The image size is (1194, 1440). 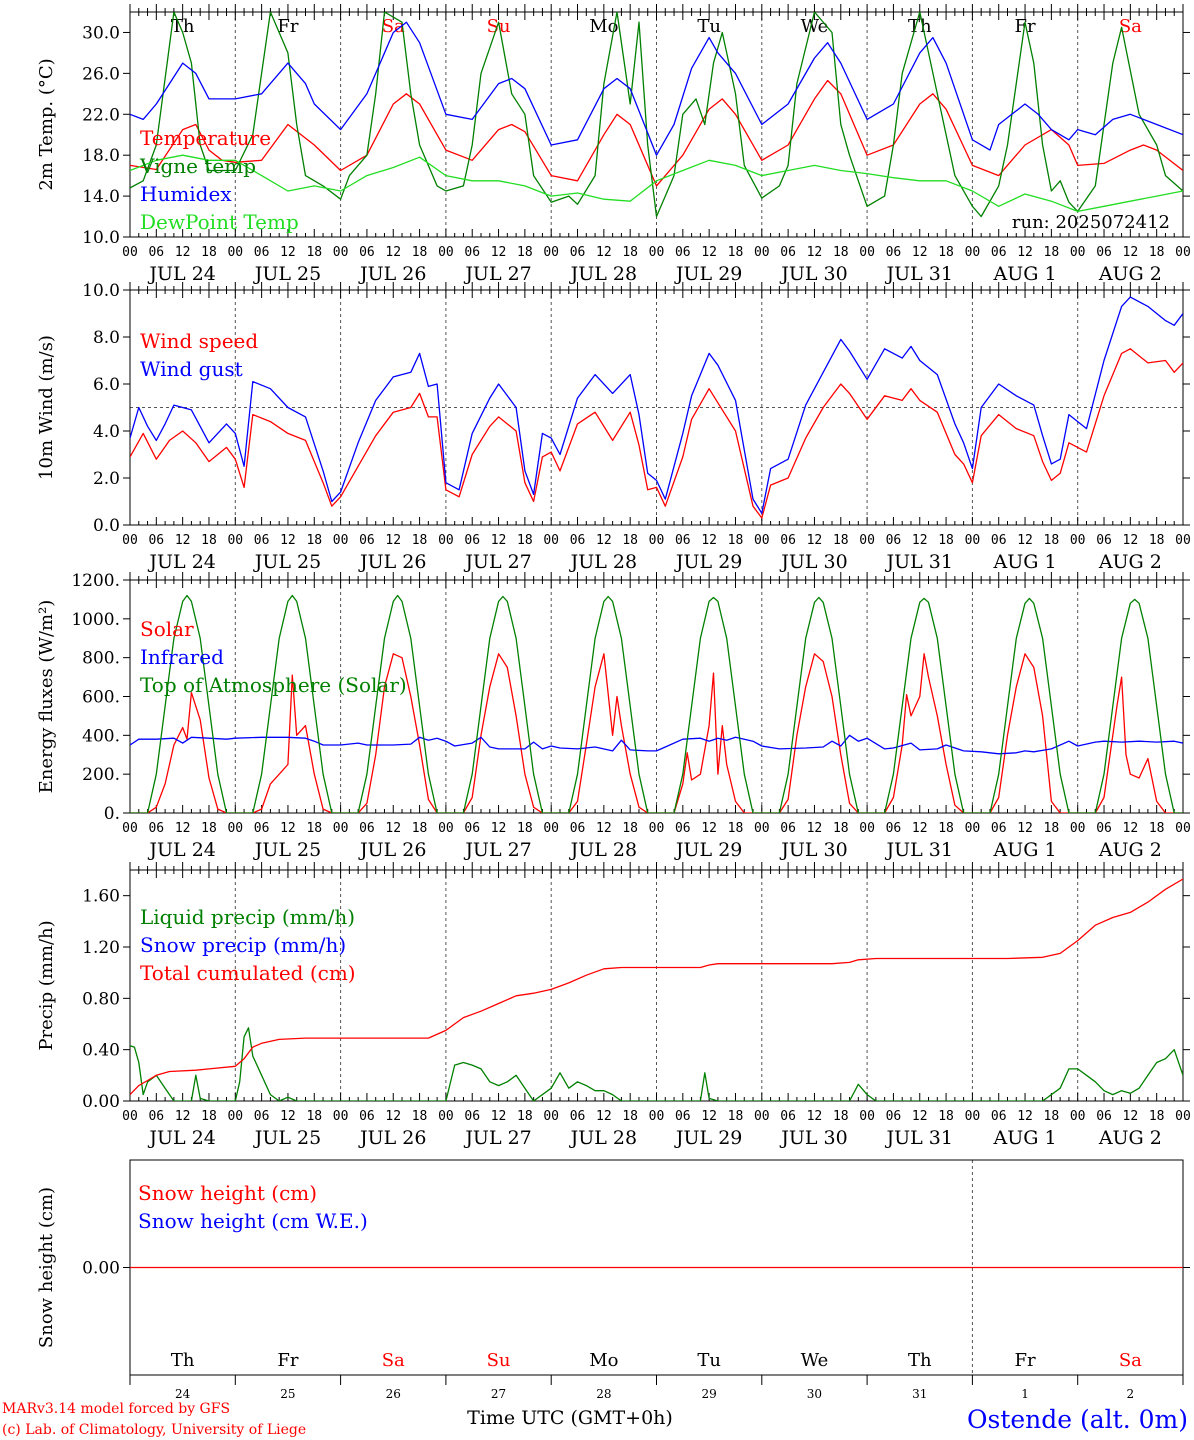 What do you see at coordinates (393, 1394) in the screenshot?
I see `day-number-label: 26` at bounding box center [393, 1394].